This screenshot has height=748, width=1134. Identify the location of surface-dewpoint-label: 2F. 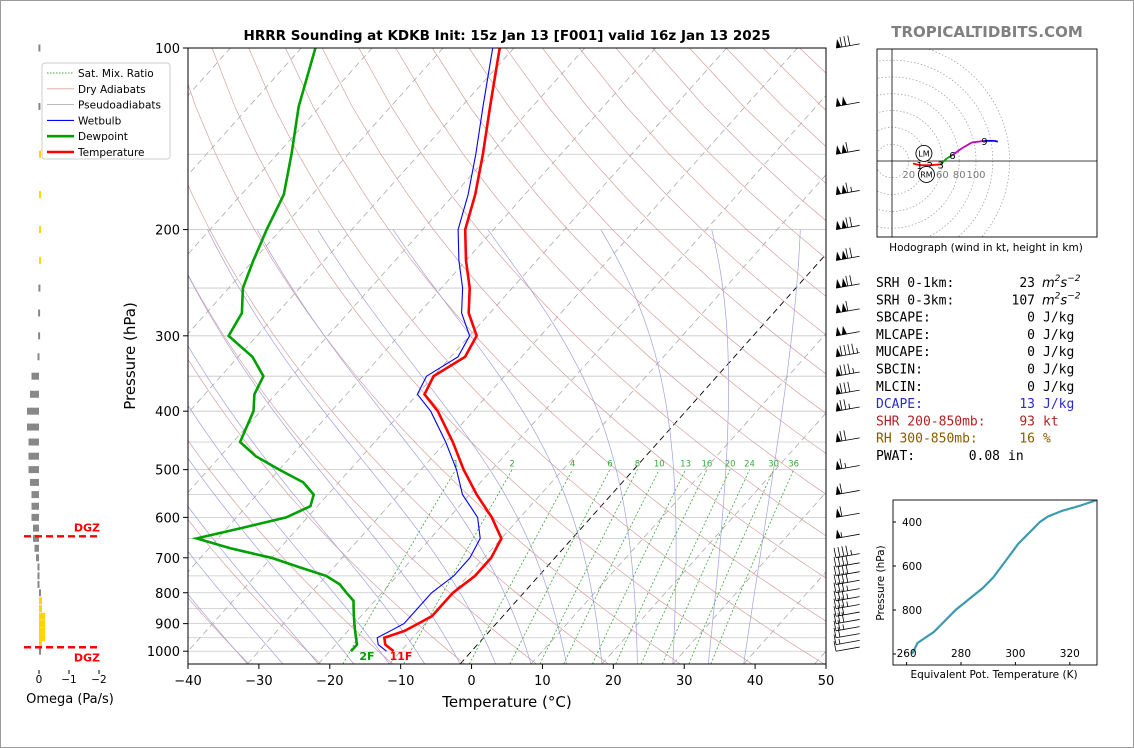
(366, 656).